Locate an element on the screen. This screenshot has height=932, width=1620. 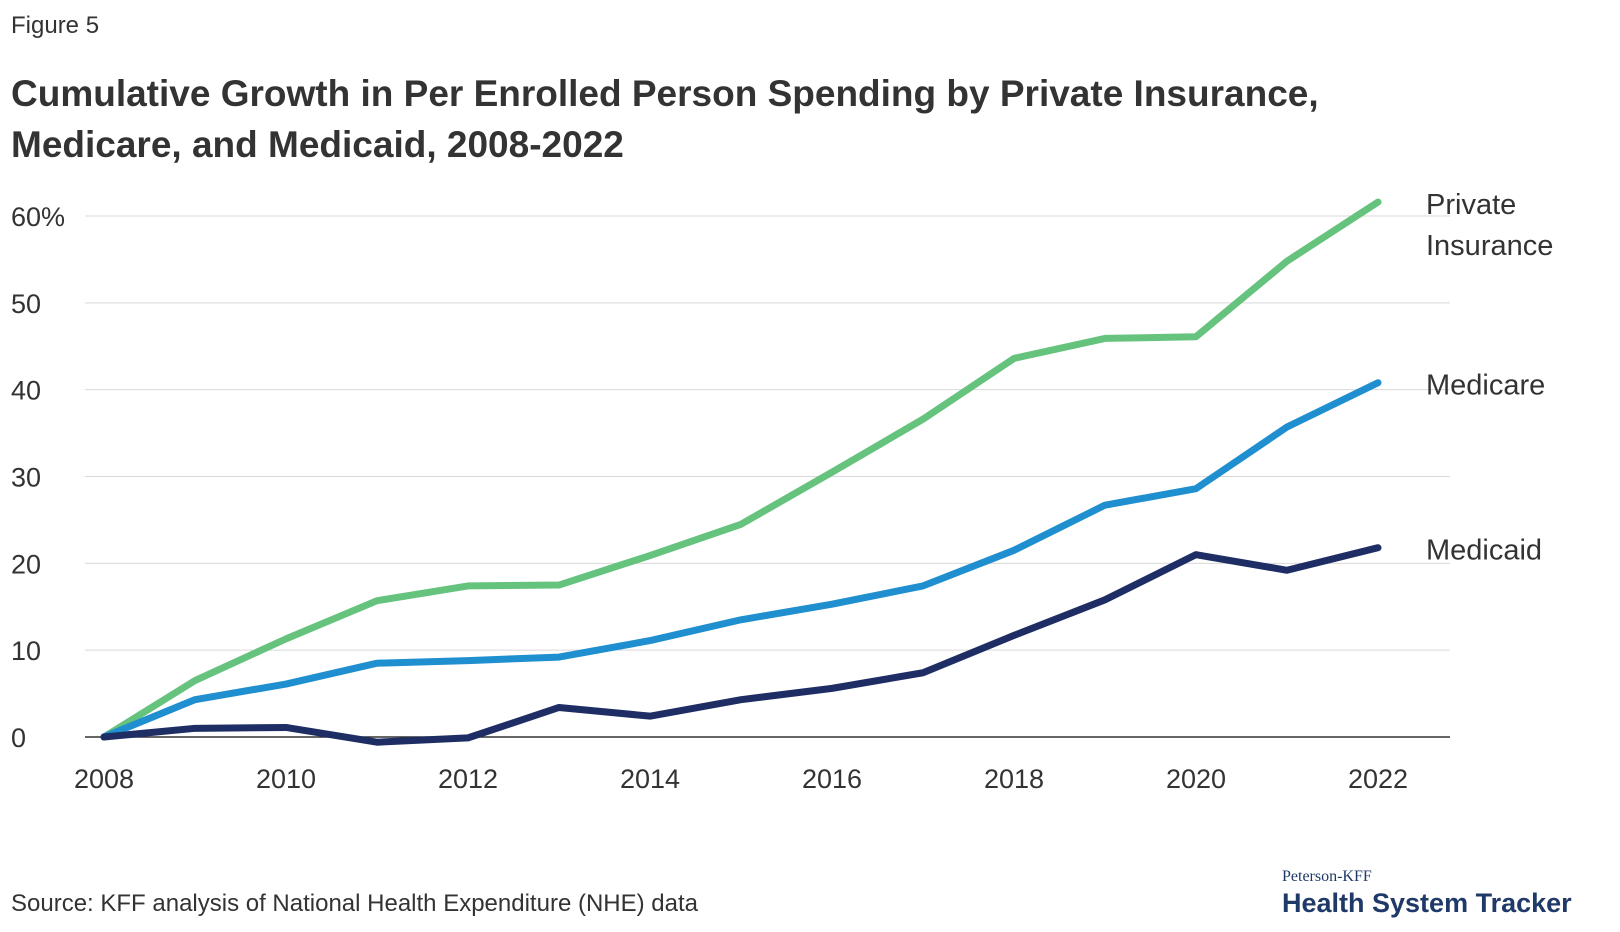
brand-main-text: Health System Tracker is located at coordinates (1427, 903).